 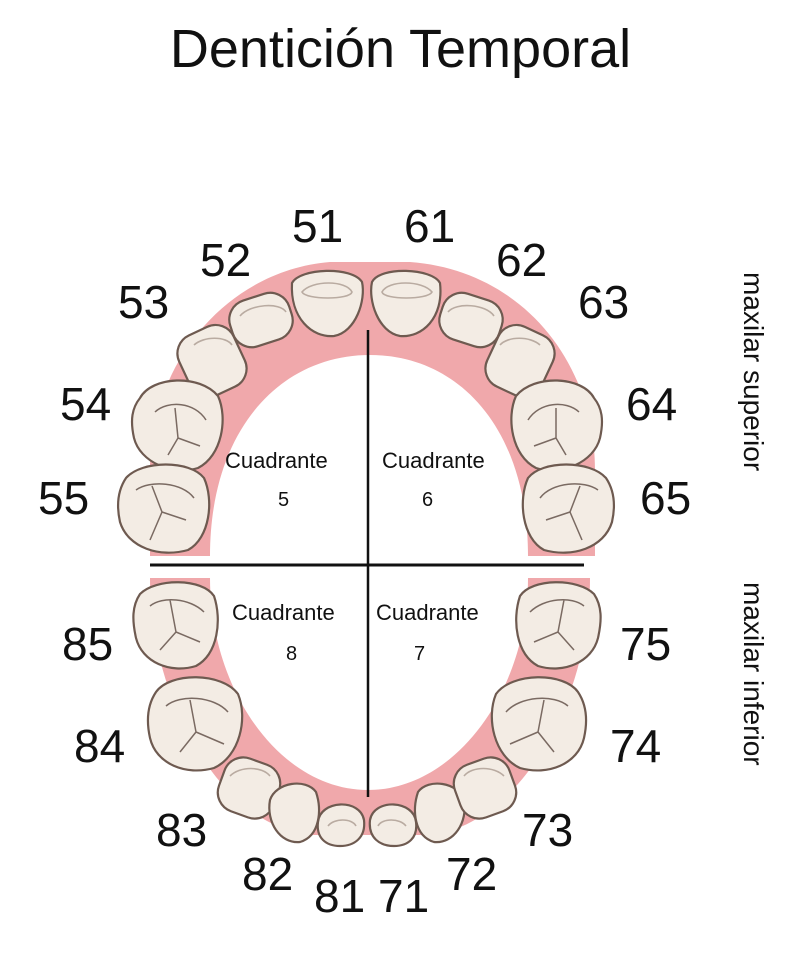 What do you see at coordinates (645, 644) in the screenshot?
I see `tooth-number-75: 75` at bounding box center [645, 644].